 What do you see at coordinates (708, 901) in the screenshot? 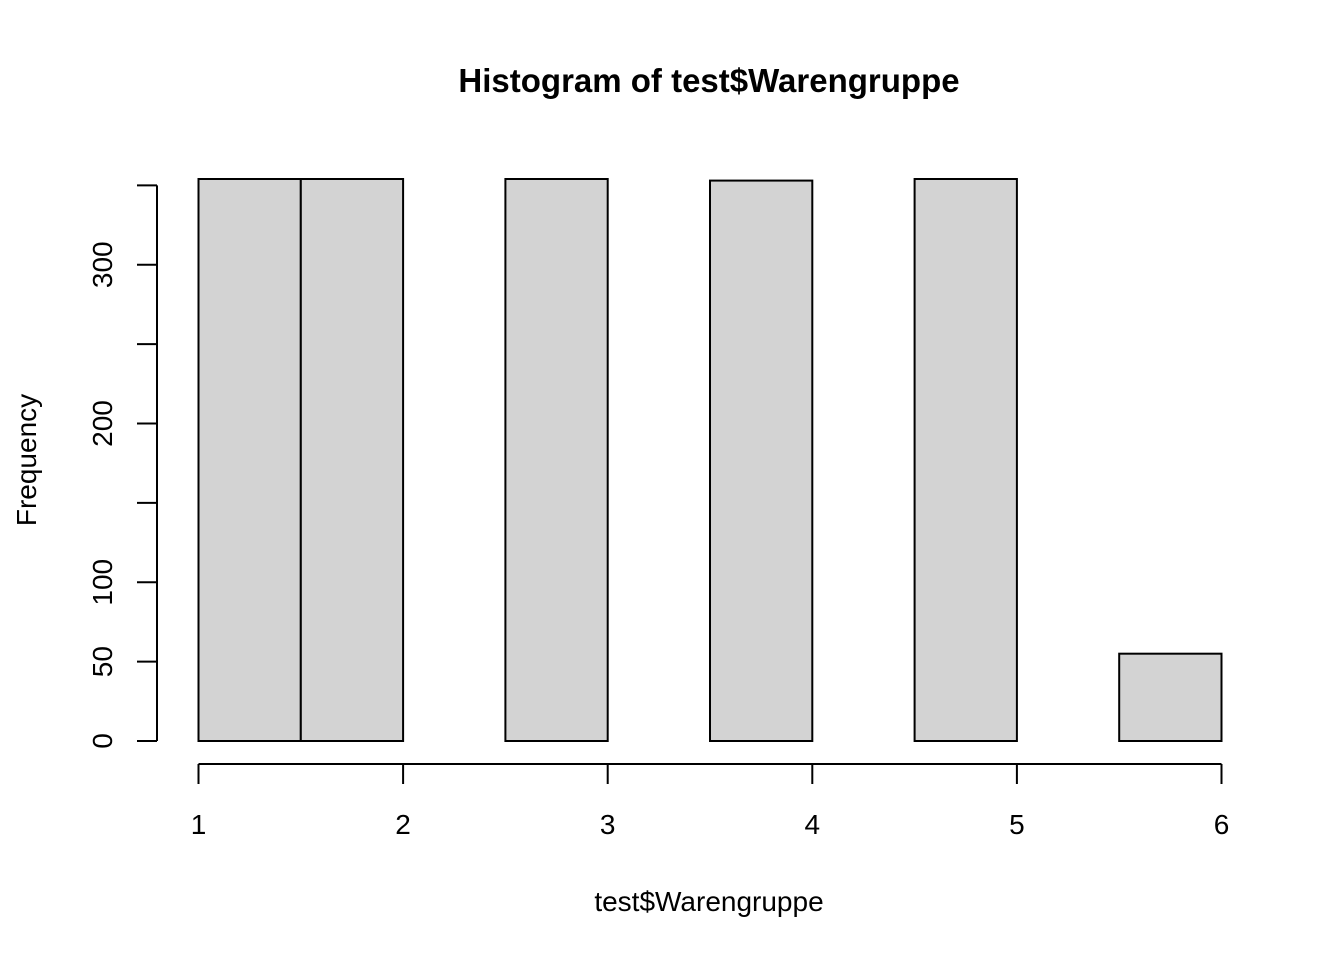
I see `x-axis-label: test$Warengruppe` at bounding box center [708, 901].